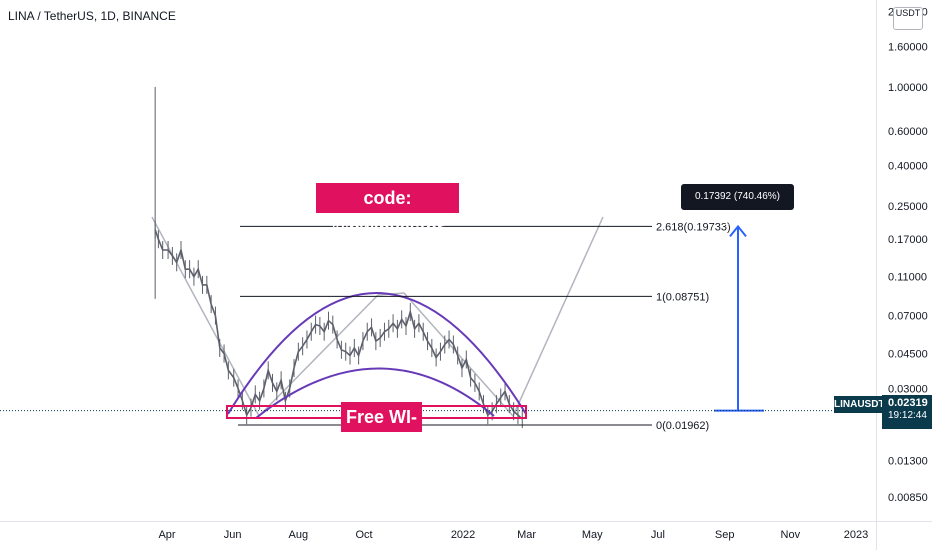 The image size is (932, 550). What do you see at coordinates (908, 88) in the screenshot?
I see `y-tick-label: 1.00000` at bounding box center [908, 88].